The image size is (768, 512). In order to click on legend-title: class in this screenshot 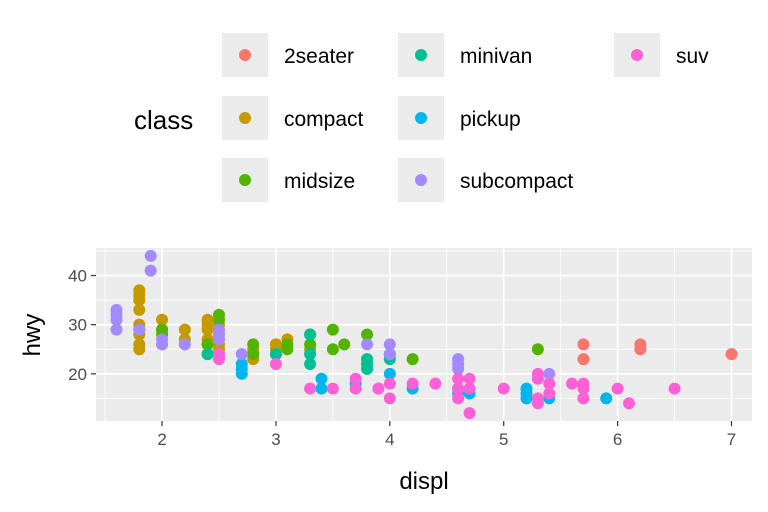, I will do `click(163, 120)`.